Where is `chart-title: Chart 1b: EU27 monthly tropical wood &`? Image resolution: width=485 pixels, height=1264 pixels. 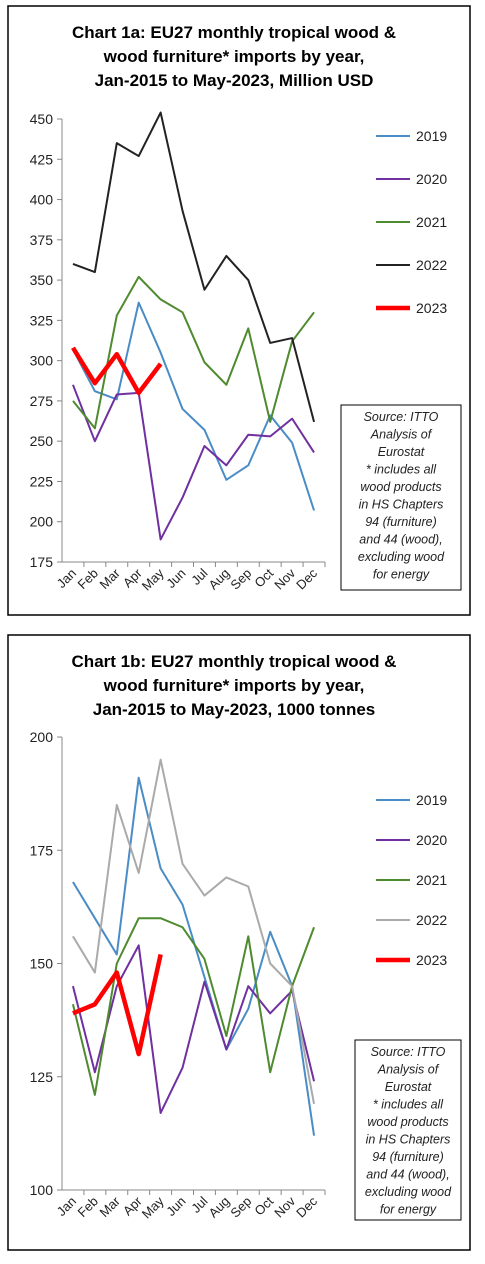 chart-title: Chart 1b: EU27 monthly tropical wood & is located at coordinates (234, 661).